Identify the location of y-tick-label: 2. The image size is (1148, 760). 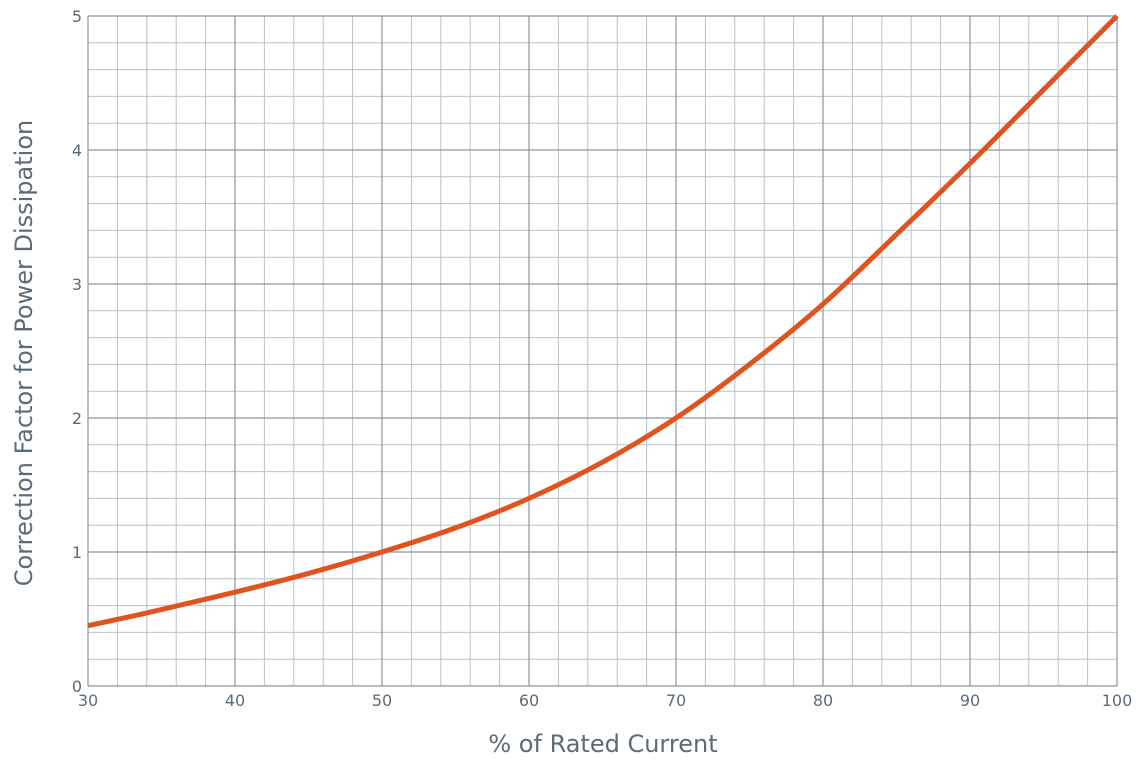
(77, 418).